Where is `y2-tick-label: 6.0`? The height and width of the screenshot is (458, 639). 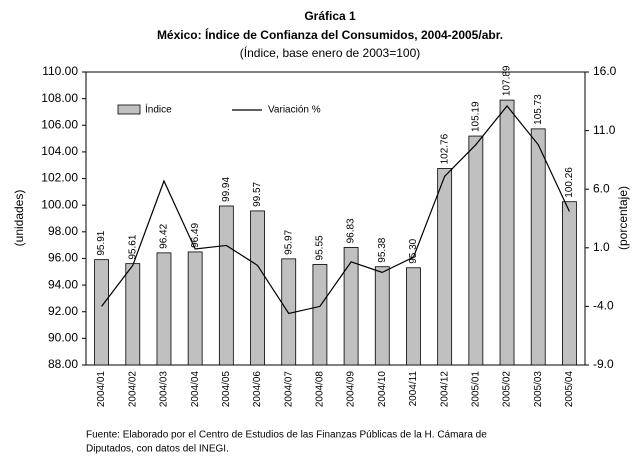 y2-tick-label: 6.0 is located at coordinates (601, 188).